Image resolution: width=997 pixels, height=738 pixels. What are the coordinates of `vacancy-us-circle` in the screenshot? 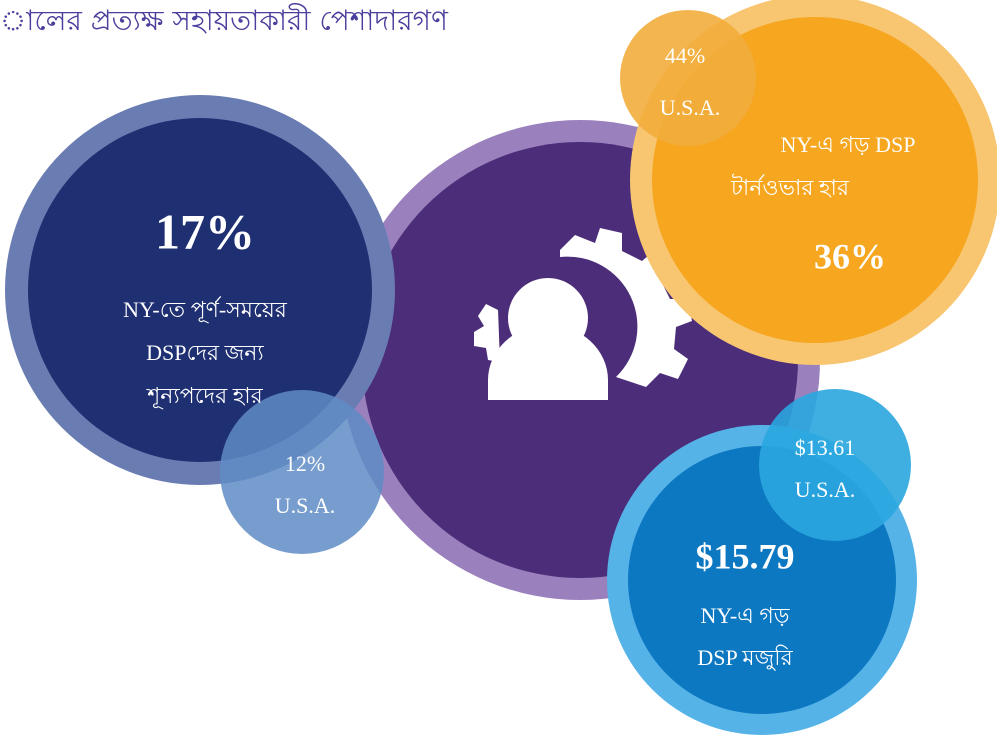 It's located at (302, 472).